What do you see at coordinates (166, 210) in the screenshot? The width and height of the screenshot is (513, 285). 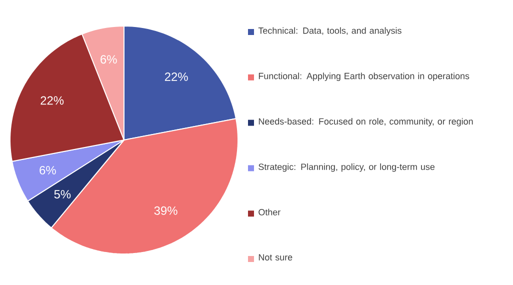 I see `data-label: 39%` at bounding box center [166, 210].